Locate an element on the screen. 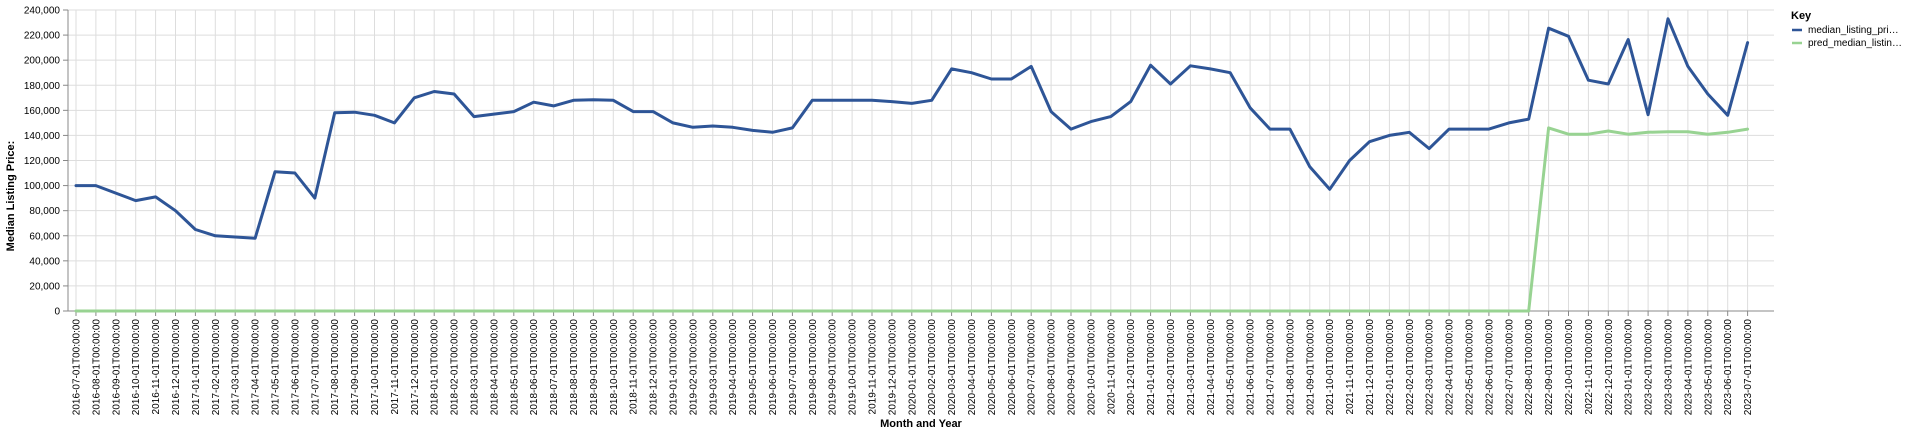 This screenshot has width=1920, height=434. x-tick-label: 2021-01-01T00:00:00 is located at coordinates (1151, 367).